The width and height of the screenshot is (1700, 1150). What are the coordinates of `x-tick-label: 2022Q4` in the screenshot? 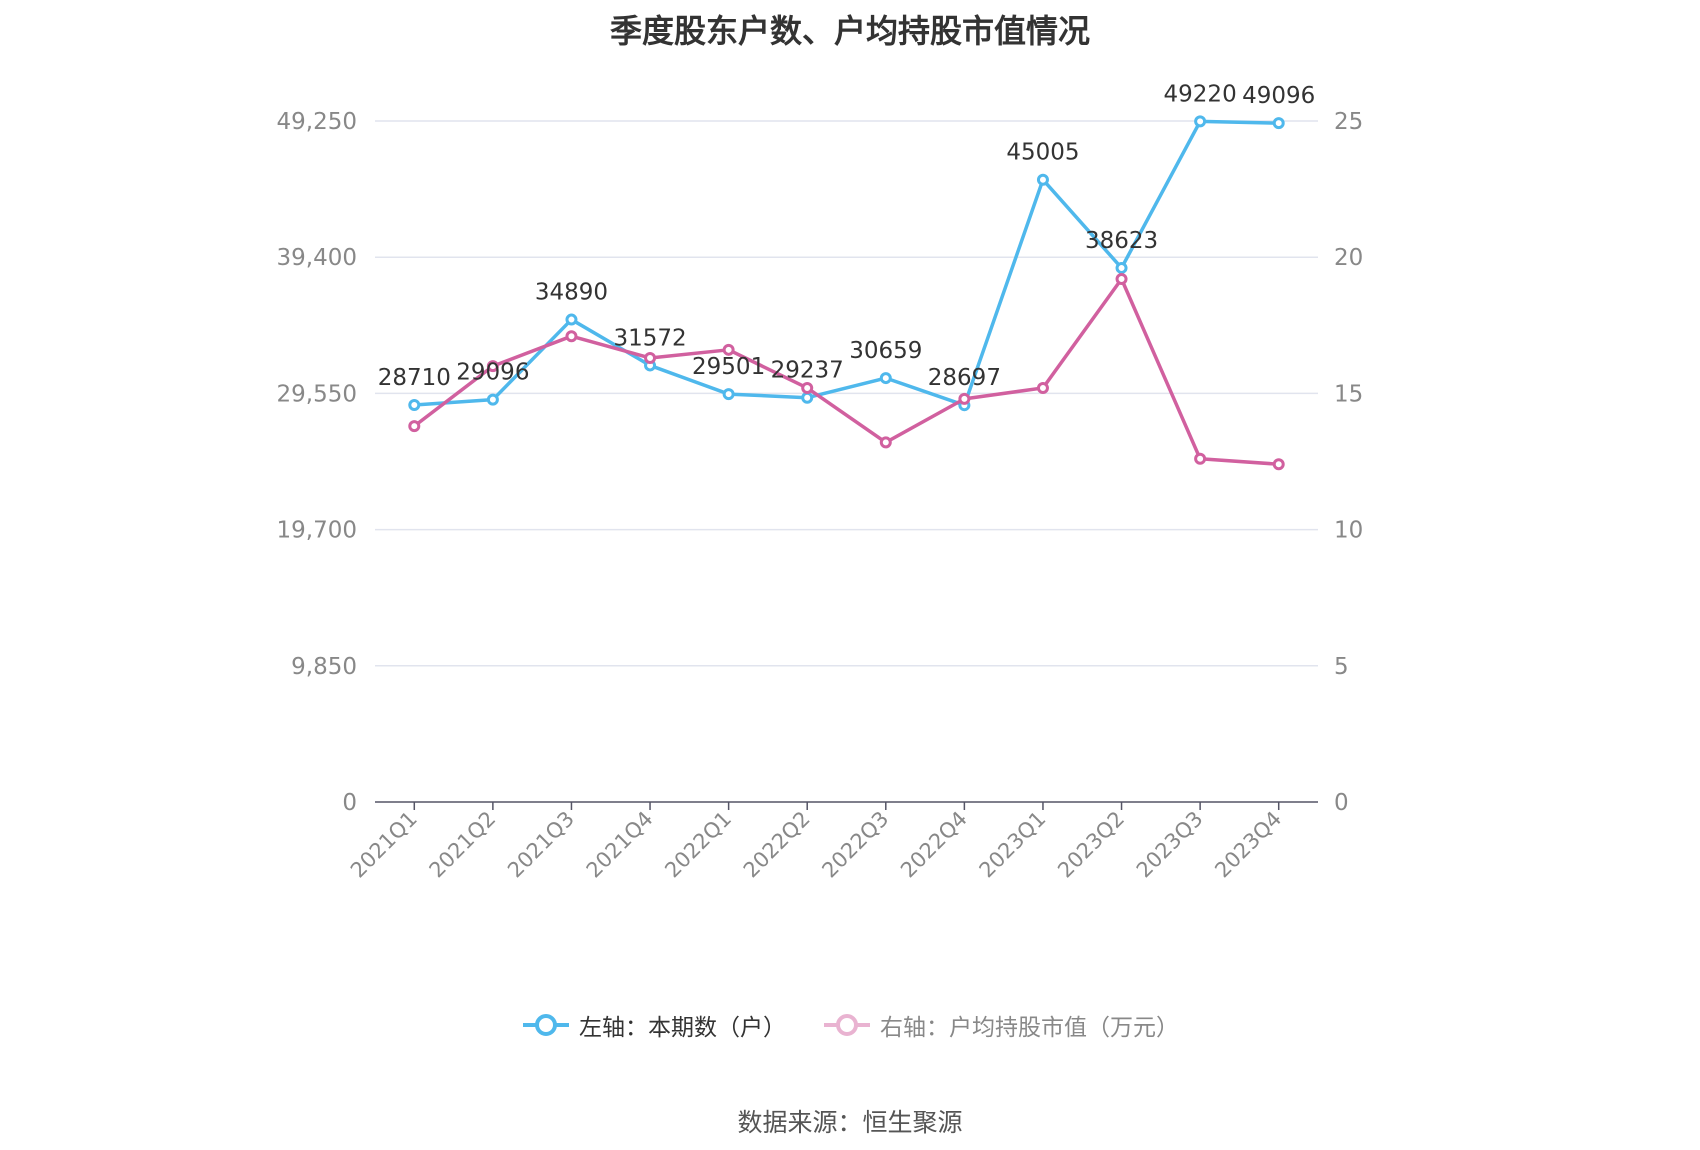 It's located at (934, 845).